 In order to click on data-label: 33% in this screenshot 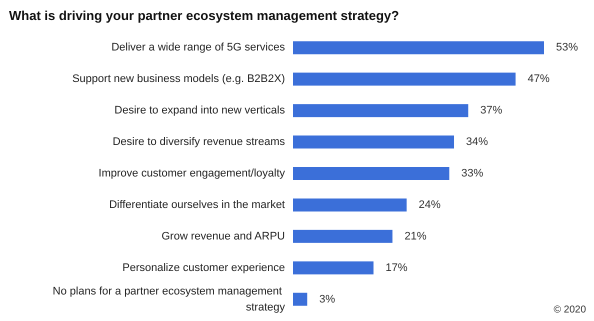, I will do `click(472, 174)`.